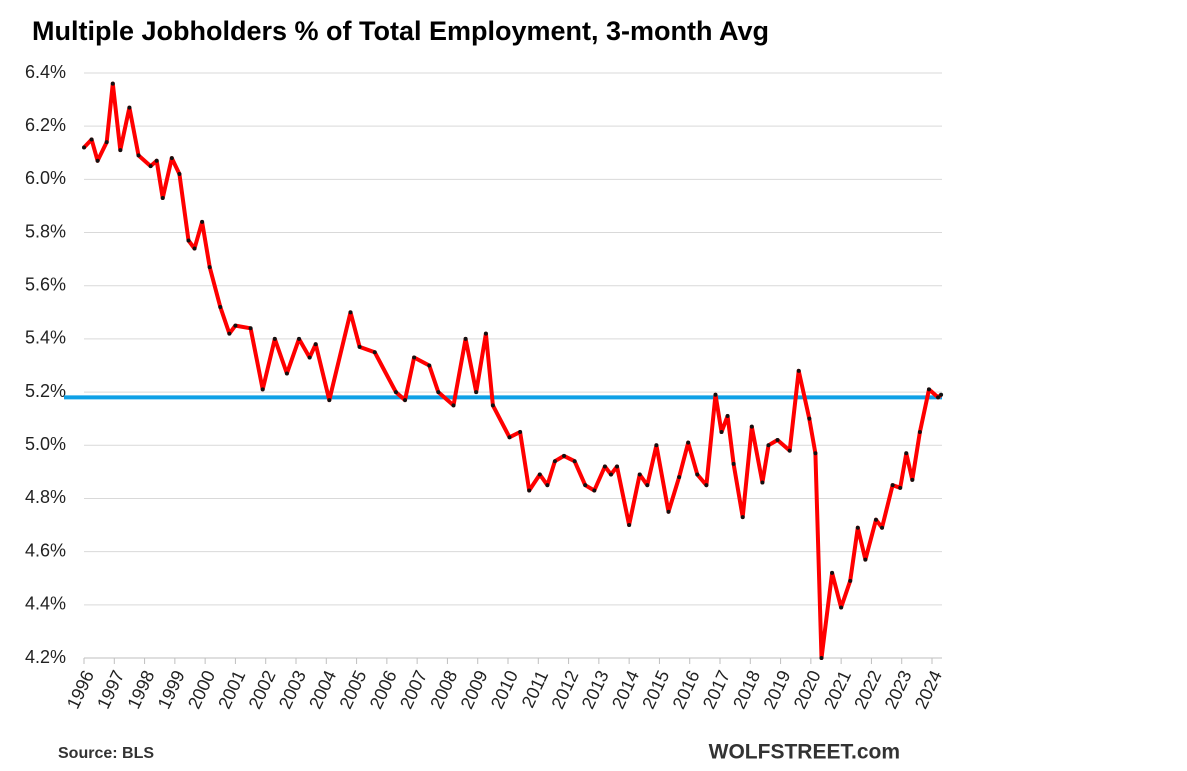 The height and width of the screenshot is (771, 1187). I want to click on y-tick-label: 6.2%, so click(45, 125).